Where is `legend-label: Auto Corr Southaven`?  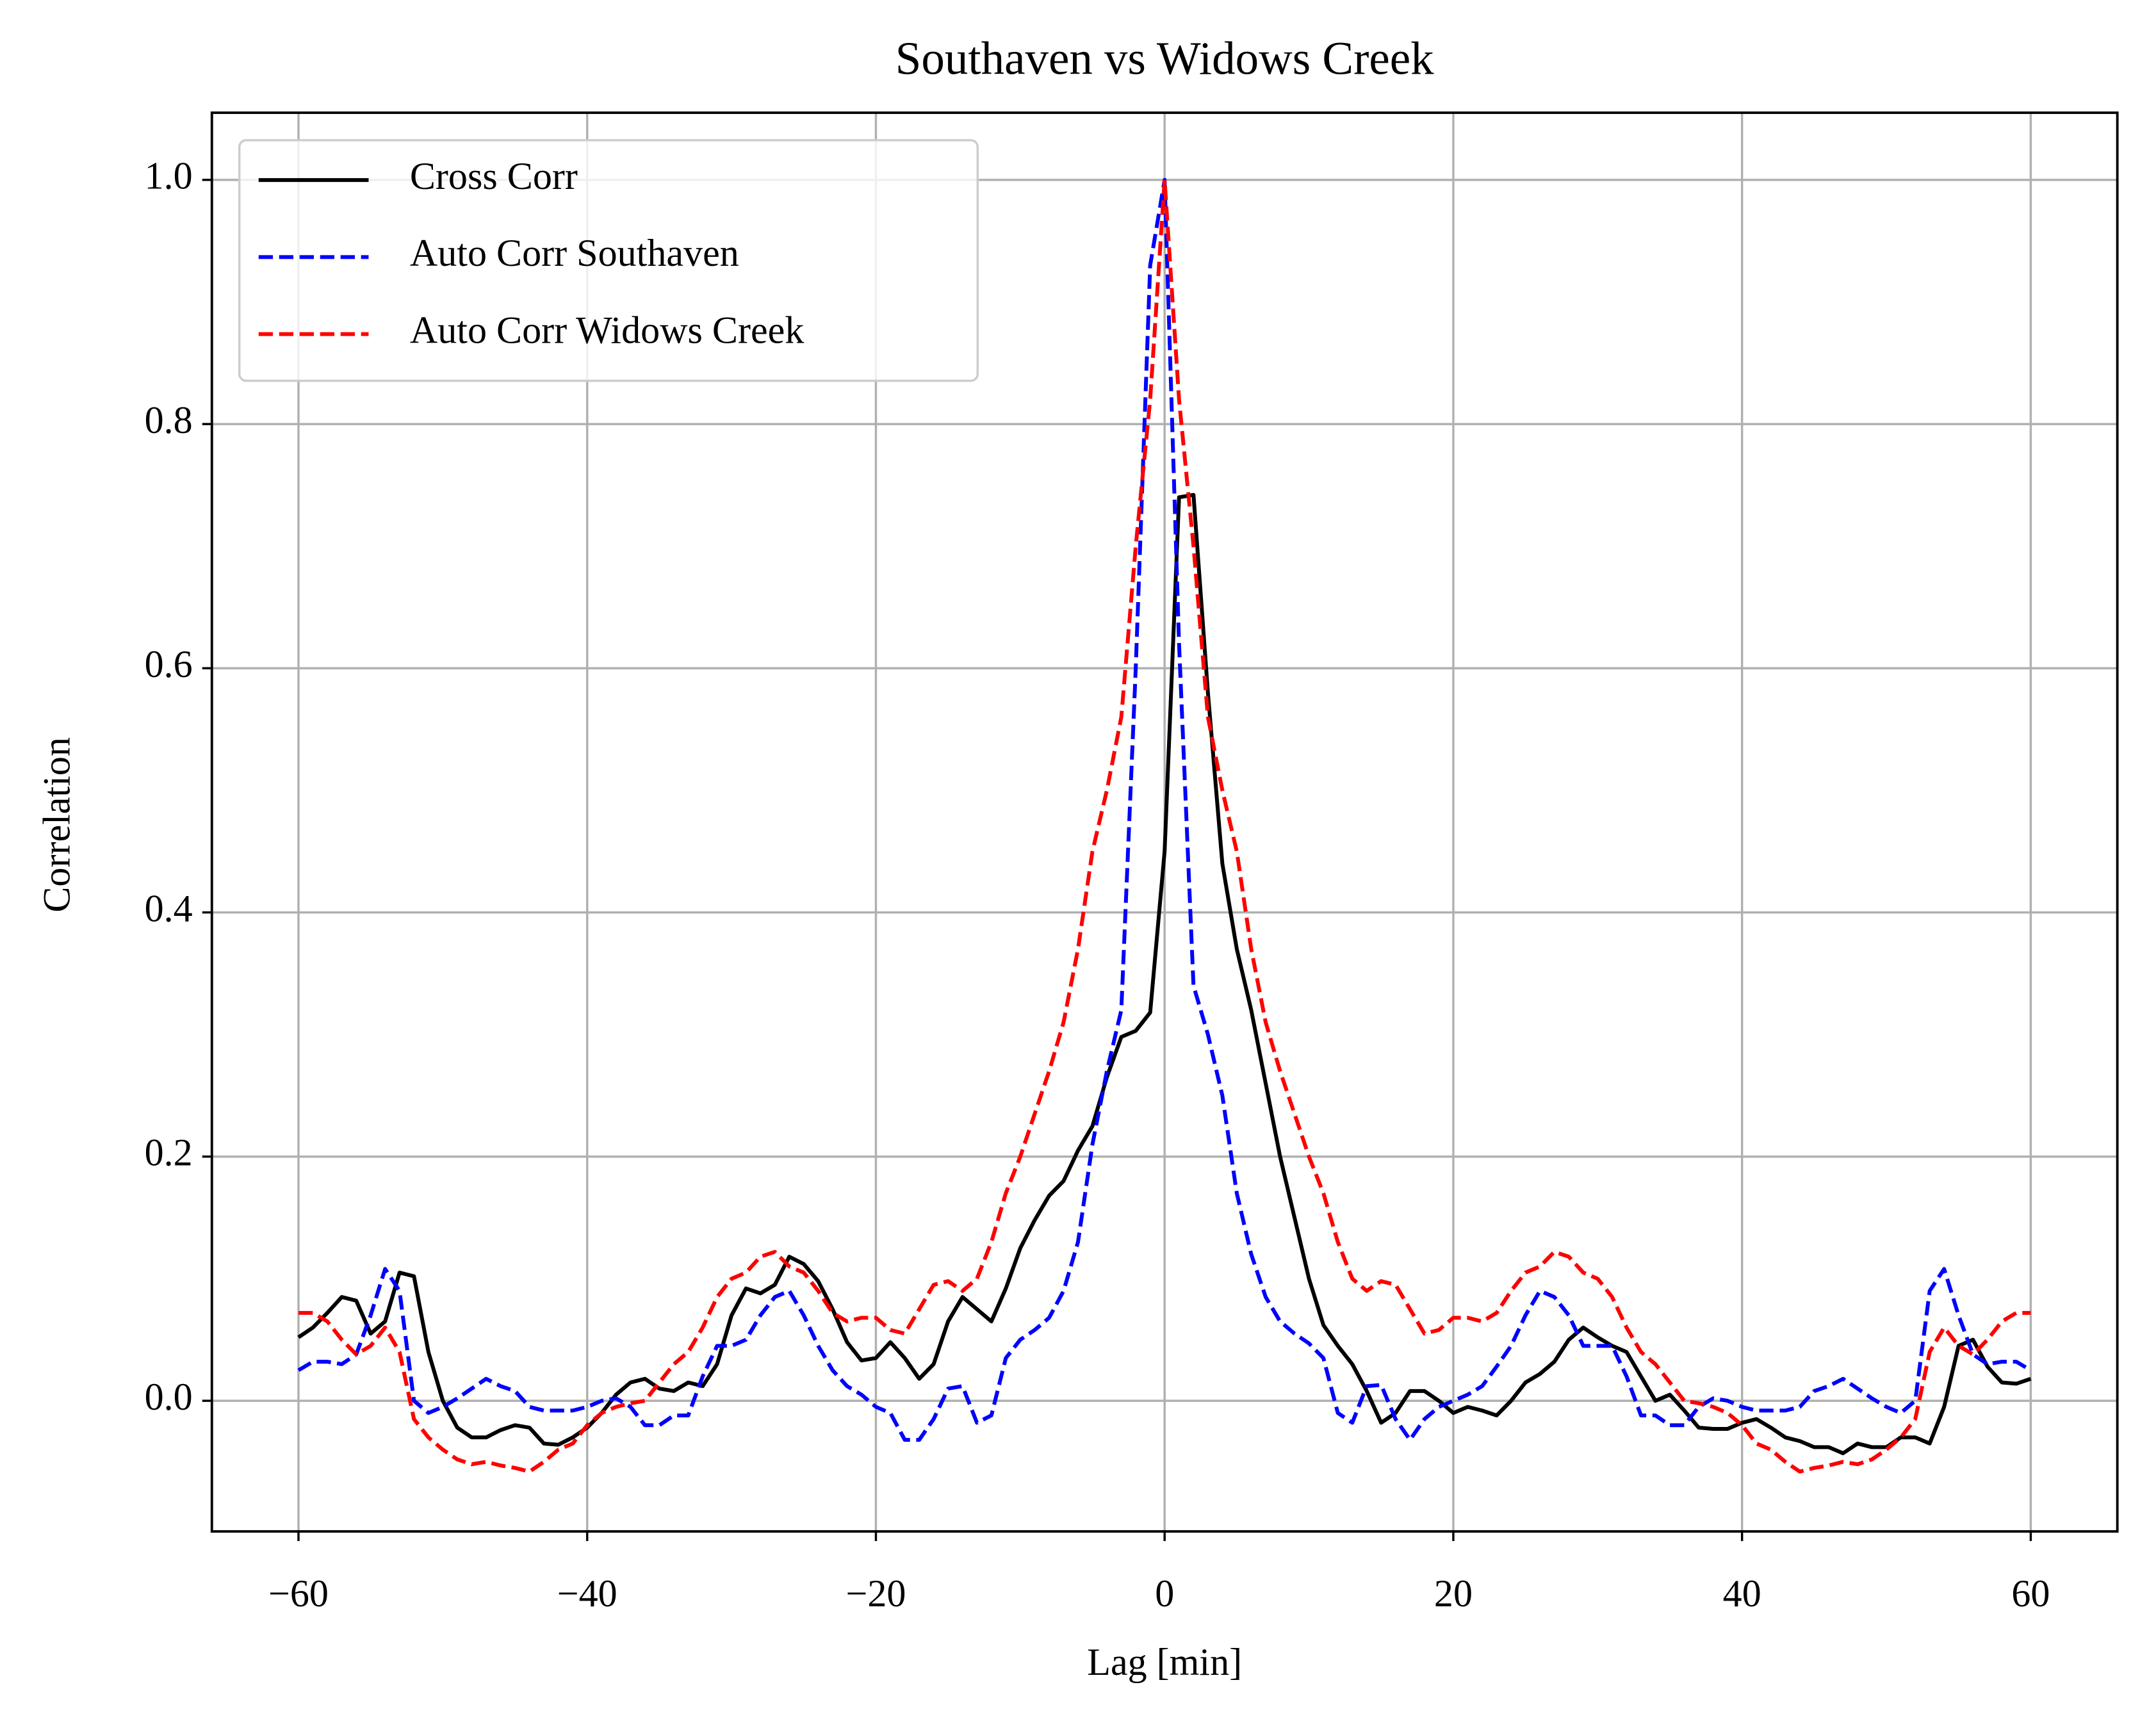
legend-label: Auto Corr Southaven is located at coordinates (574, 252).